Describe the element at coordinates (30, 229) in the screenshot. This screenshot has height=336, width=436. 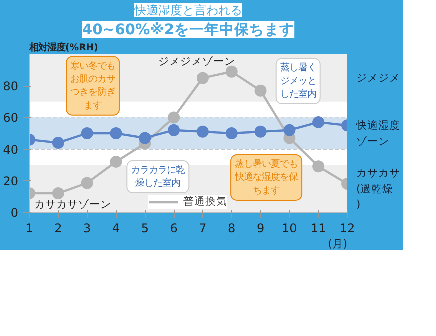
I see `x-tick-label: 1` at that location.